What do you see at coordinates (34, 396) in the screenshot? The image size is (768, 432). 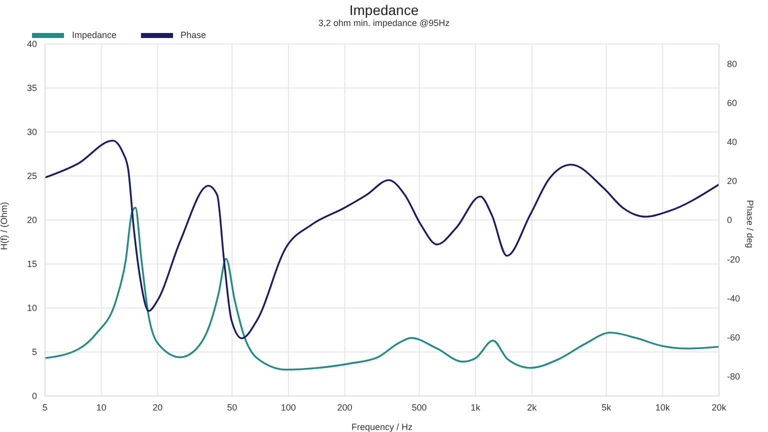 I see `y-tick-label: 0` at bounding box center [34, 396].